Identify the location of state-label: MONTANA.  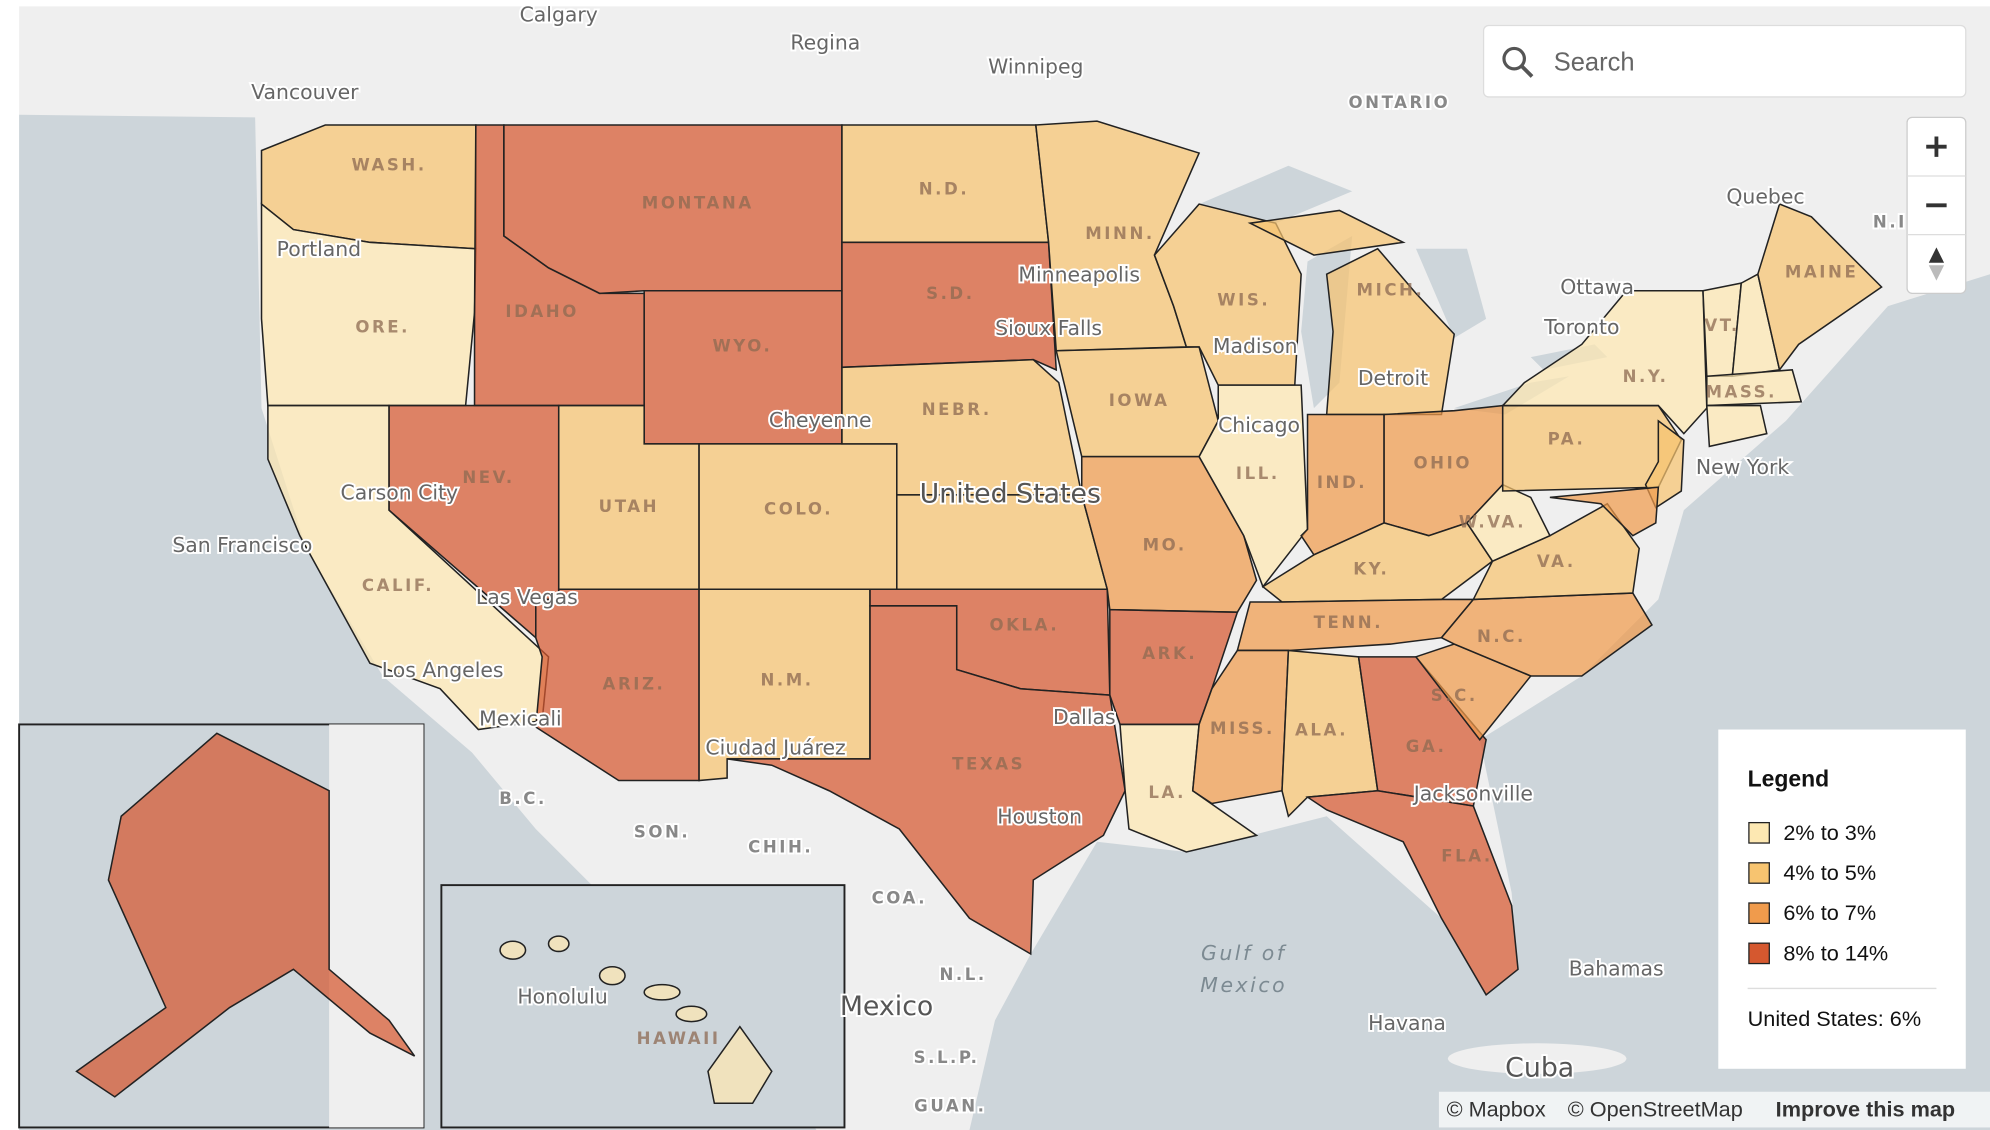
(698, 203).